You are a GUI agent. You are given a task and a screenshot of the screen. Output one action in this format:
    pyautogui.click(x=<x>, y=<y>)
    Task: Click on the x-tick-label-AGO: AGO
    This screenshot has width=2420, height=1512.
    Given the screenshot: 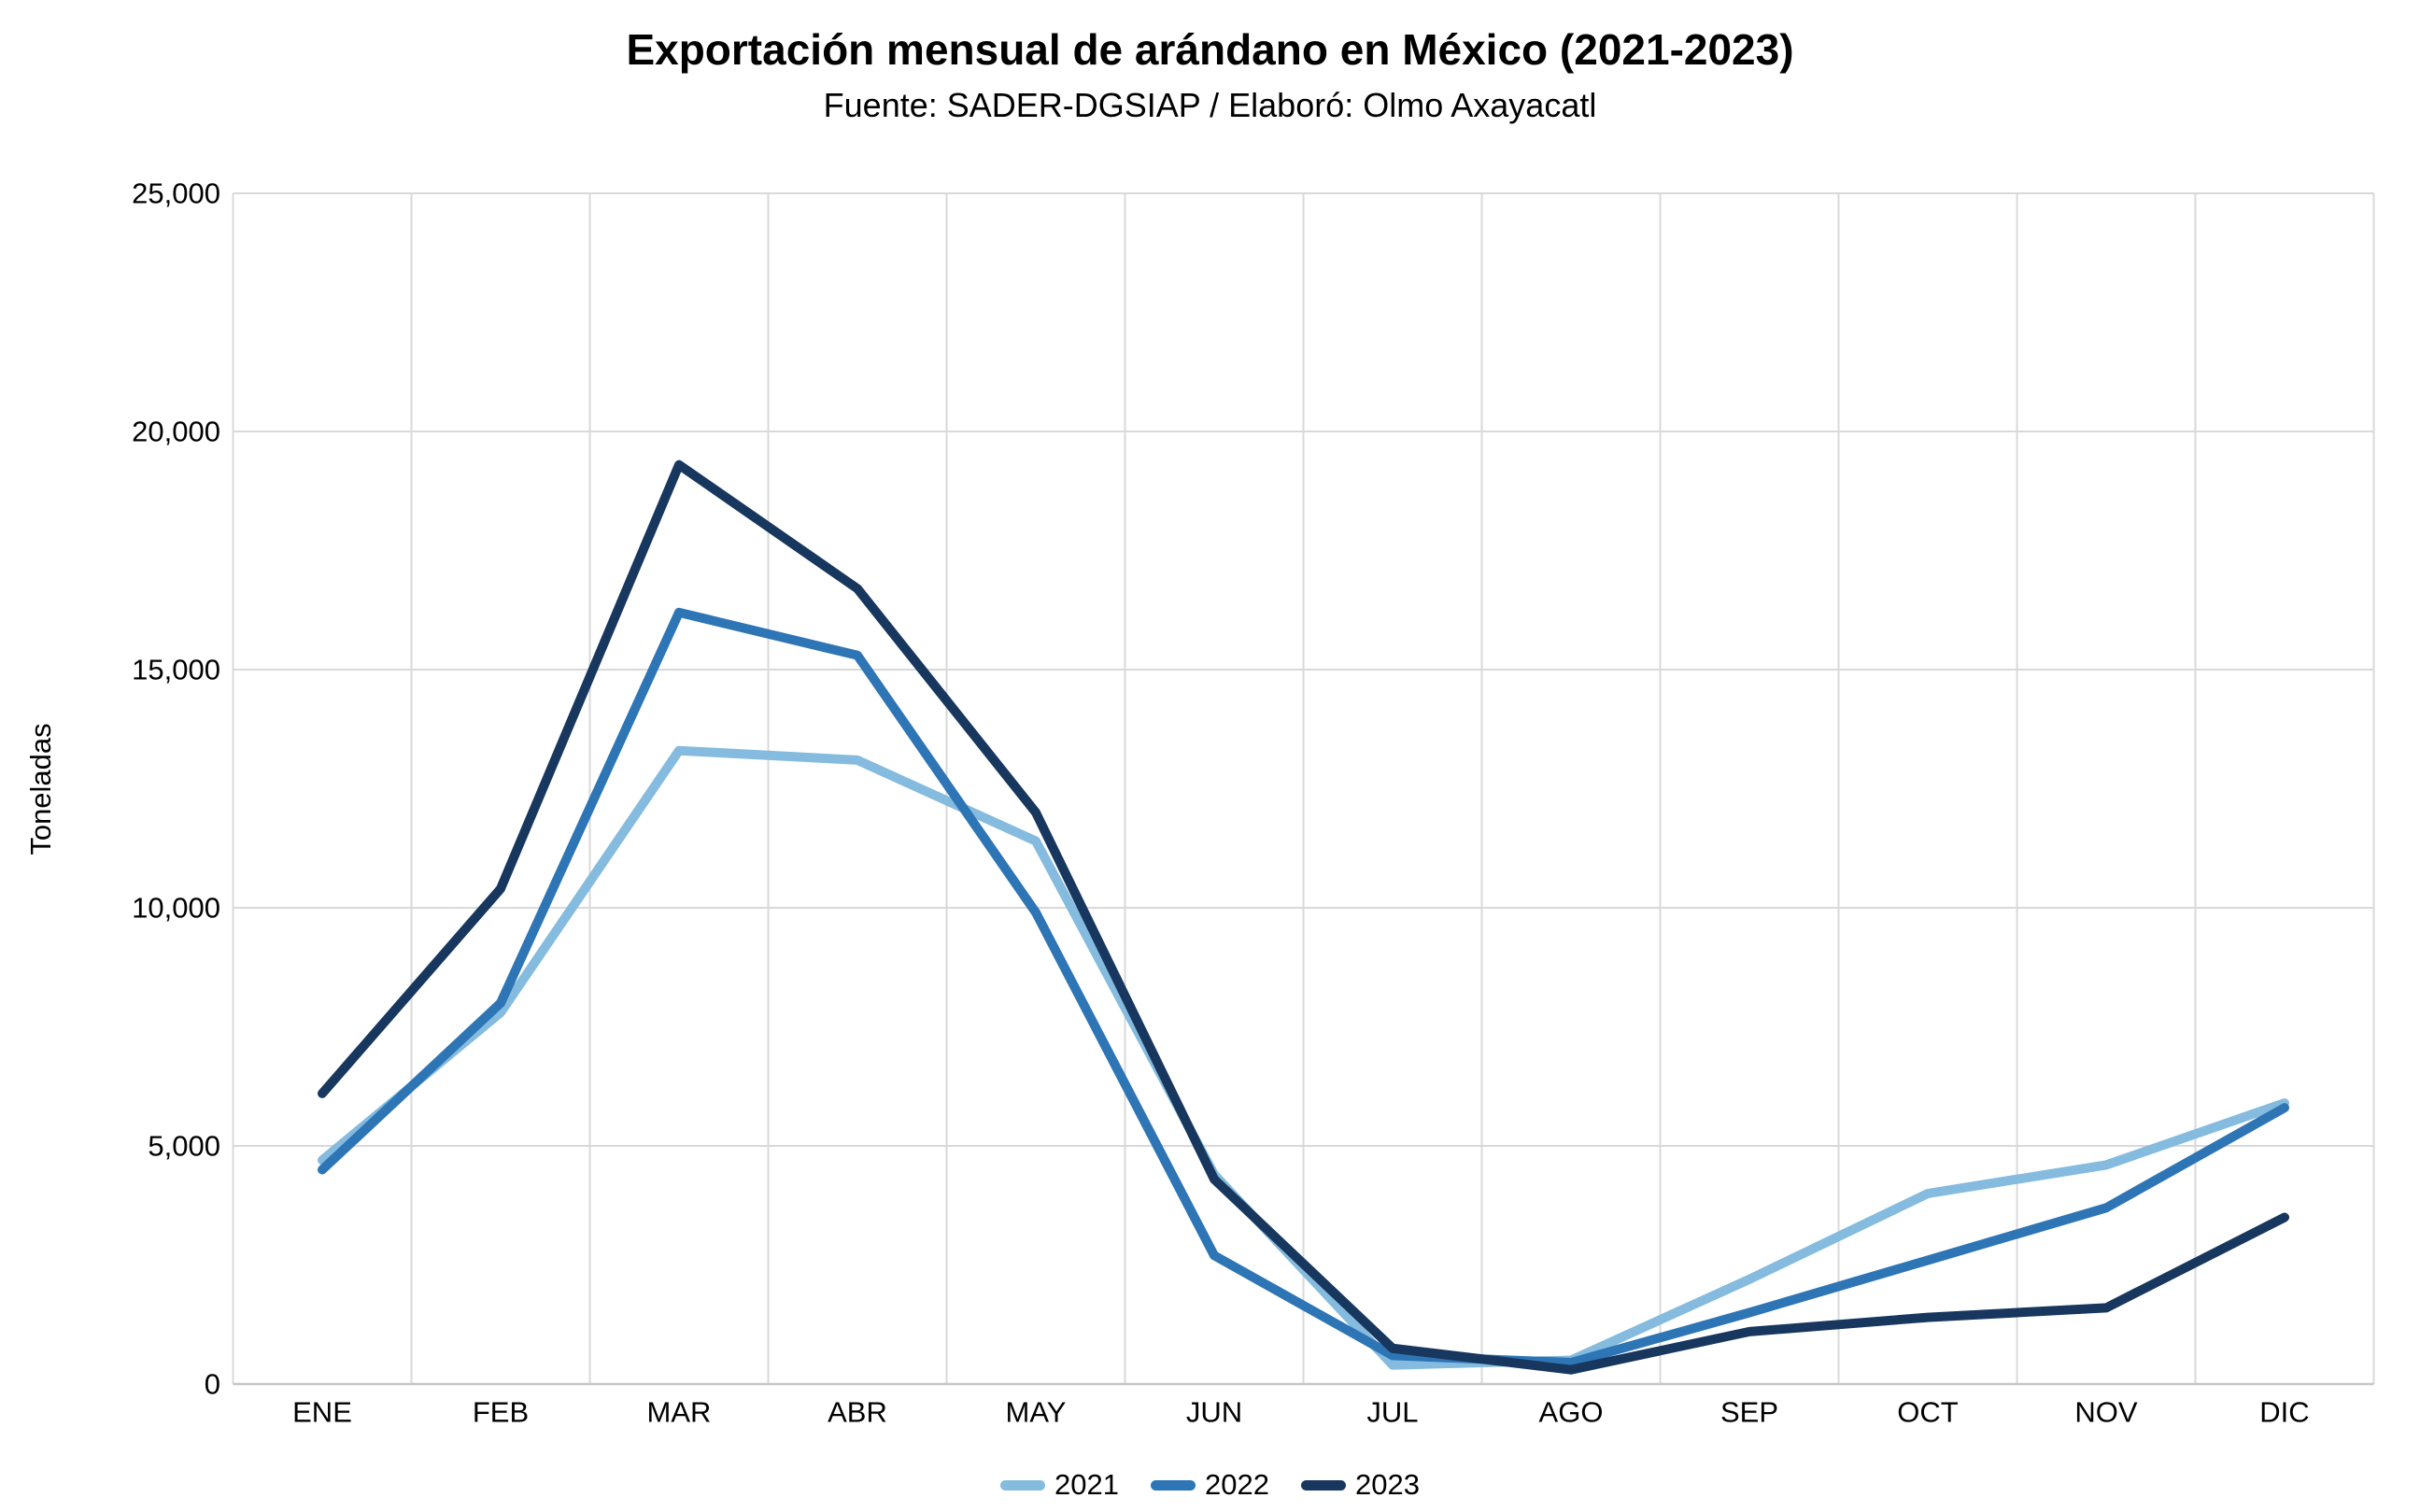 What is the action you would take?
    pyautogui.click(x=1572, y=1413)
    